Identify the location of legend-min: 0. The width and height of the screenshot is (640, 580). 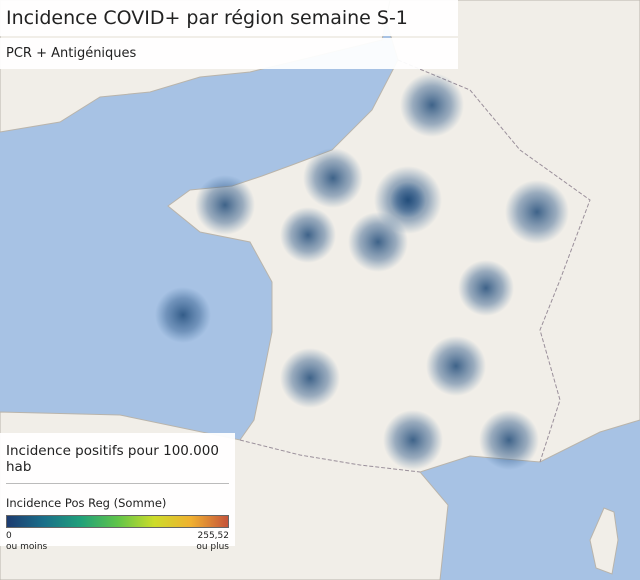
(9, 536).